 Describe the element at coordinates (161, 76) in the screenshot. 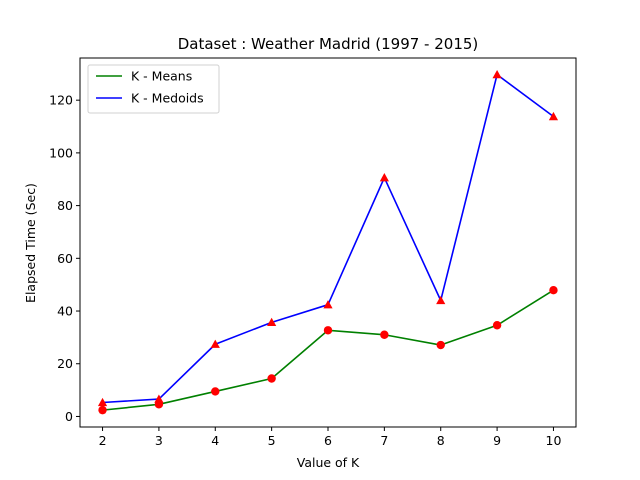

I see `legend-label-k-means: K - Means` at that location.